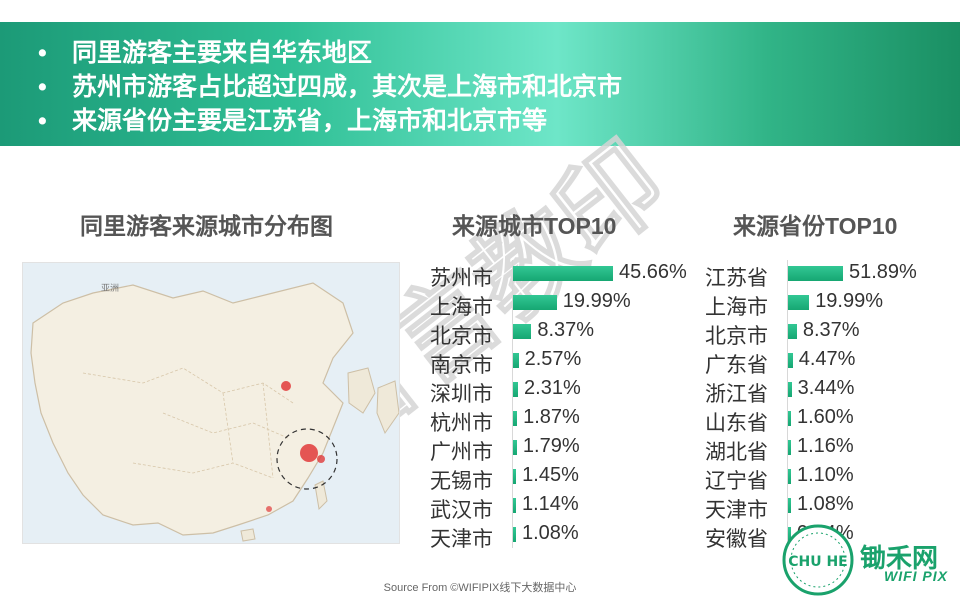 Image resolution: width=960 pixels, height=600 pixels. I want to click on province-bar-row: 江苏省 51.89%, so click(827, 275).